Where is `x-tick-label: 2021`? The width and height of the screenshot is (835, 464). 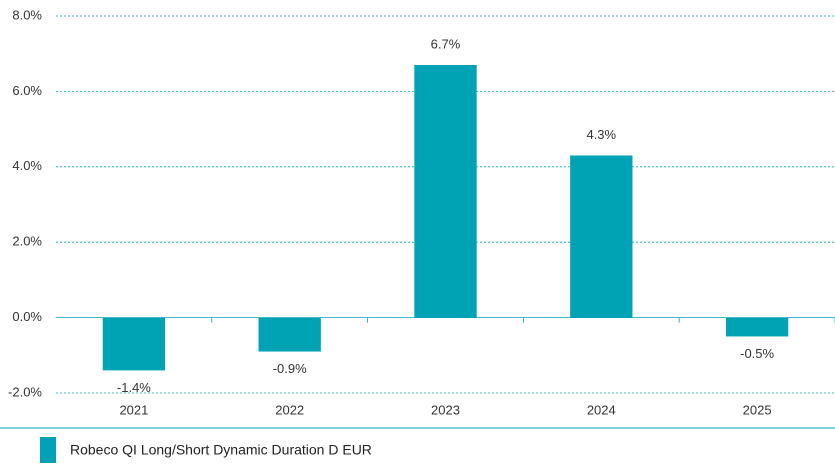
x-tick-label: 2021 is located at coordinates (133, 409).